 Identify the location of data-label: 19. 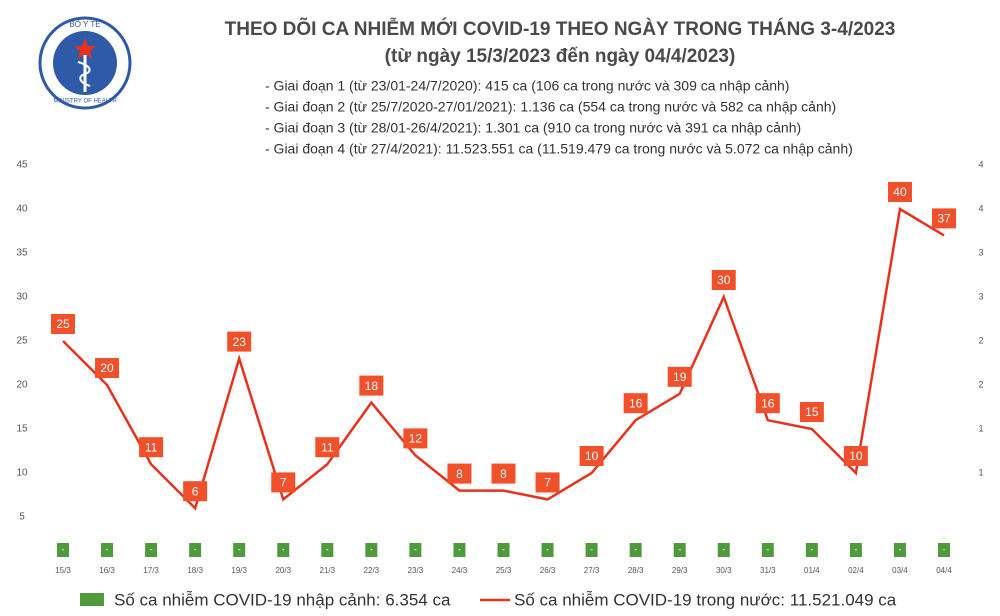
(680, 377).